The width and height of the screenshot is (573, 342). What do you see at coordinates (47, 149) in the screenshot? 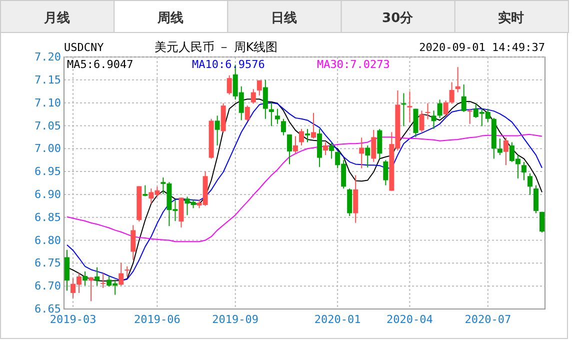
I see `y-tick-label: 7.00` at bounding box center [47, 149].